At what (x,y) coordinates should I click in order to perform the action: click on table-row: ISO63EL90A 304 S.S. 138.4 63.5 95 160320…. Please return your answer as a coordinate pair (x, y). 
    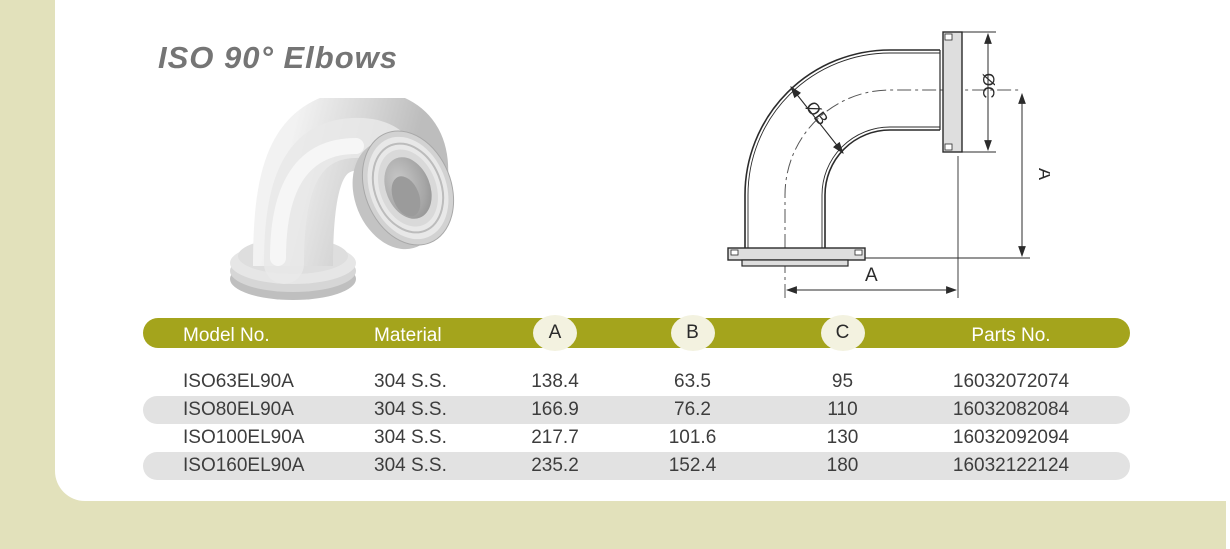
    Looking at the image, I should click on (636, 382).